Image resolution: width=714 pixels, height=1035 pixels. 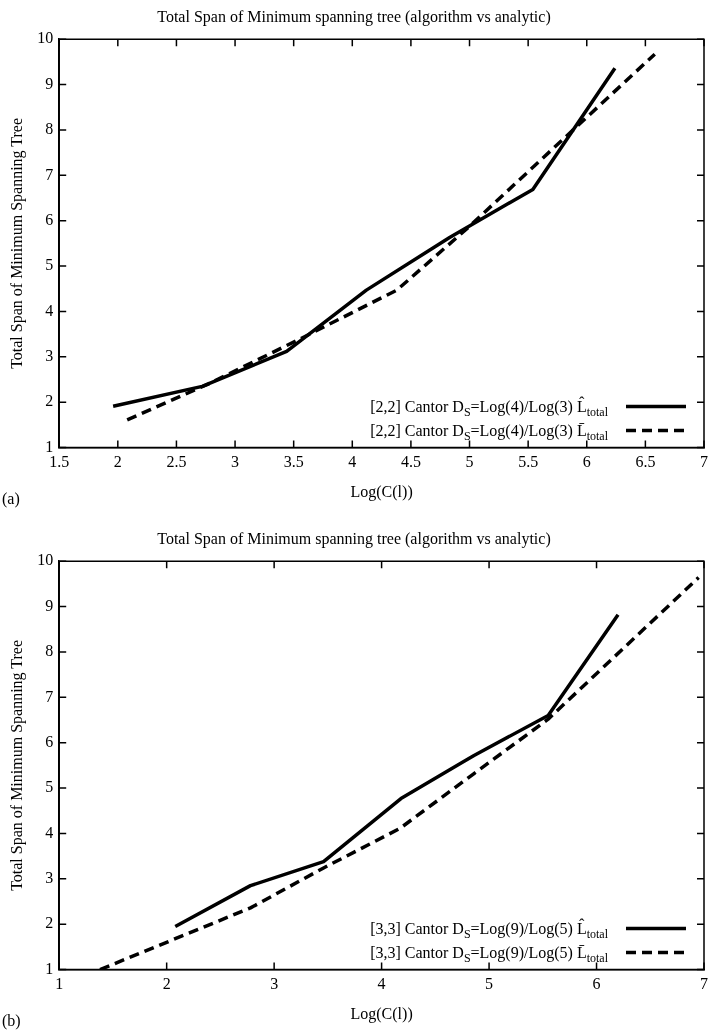 What do you see at coordinates (645, 462) in the screenshot?
I see `x-tick-label: 6.5` at bounding box center [645, 462].